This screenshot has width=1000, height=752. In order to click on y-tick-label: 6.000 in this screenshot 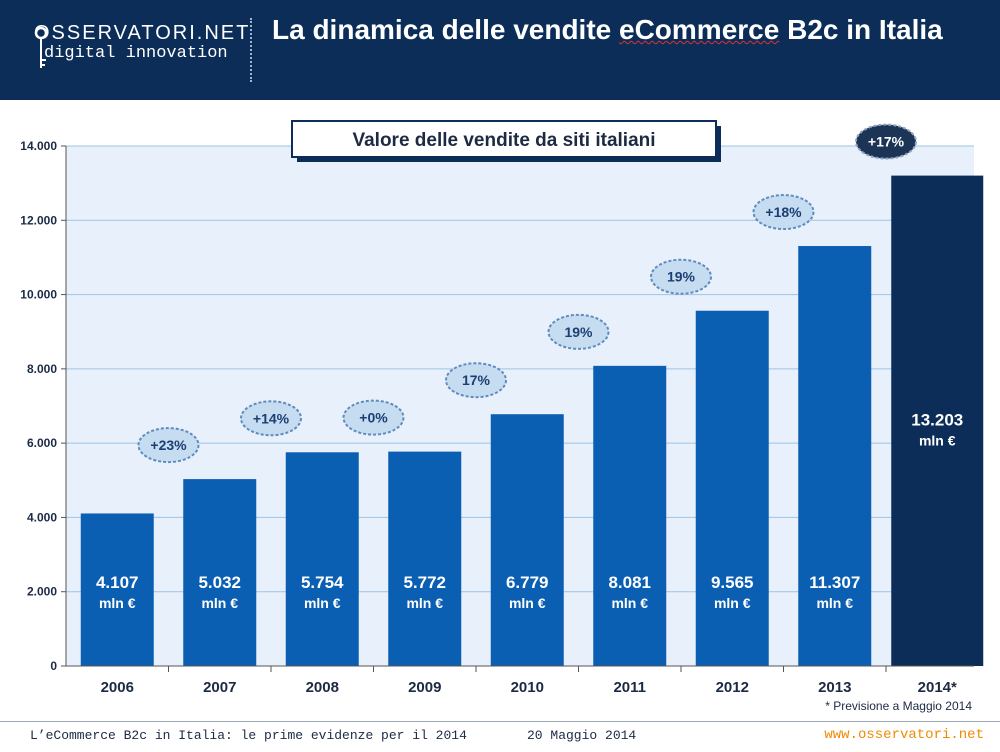, I will do `click(42, 443)`.